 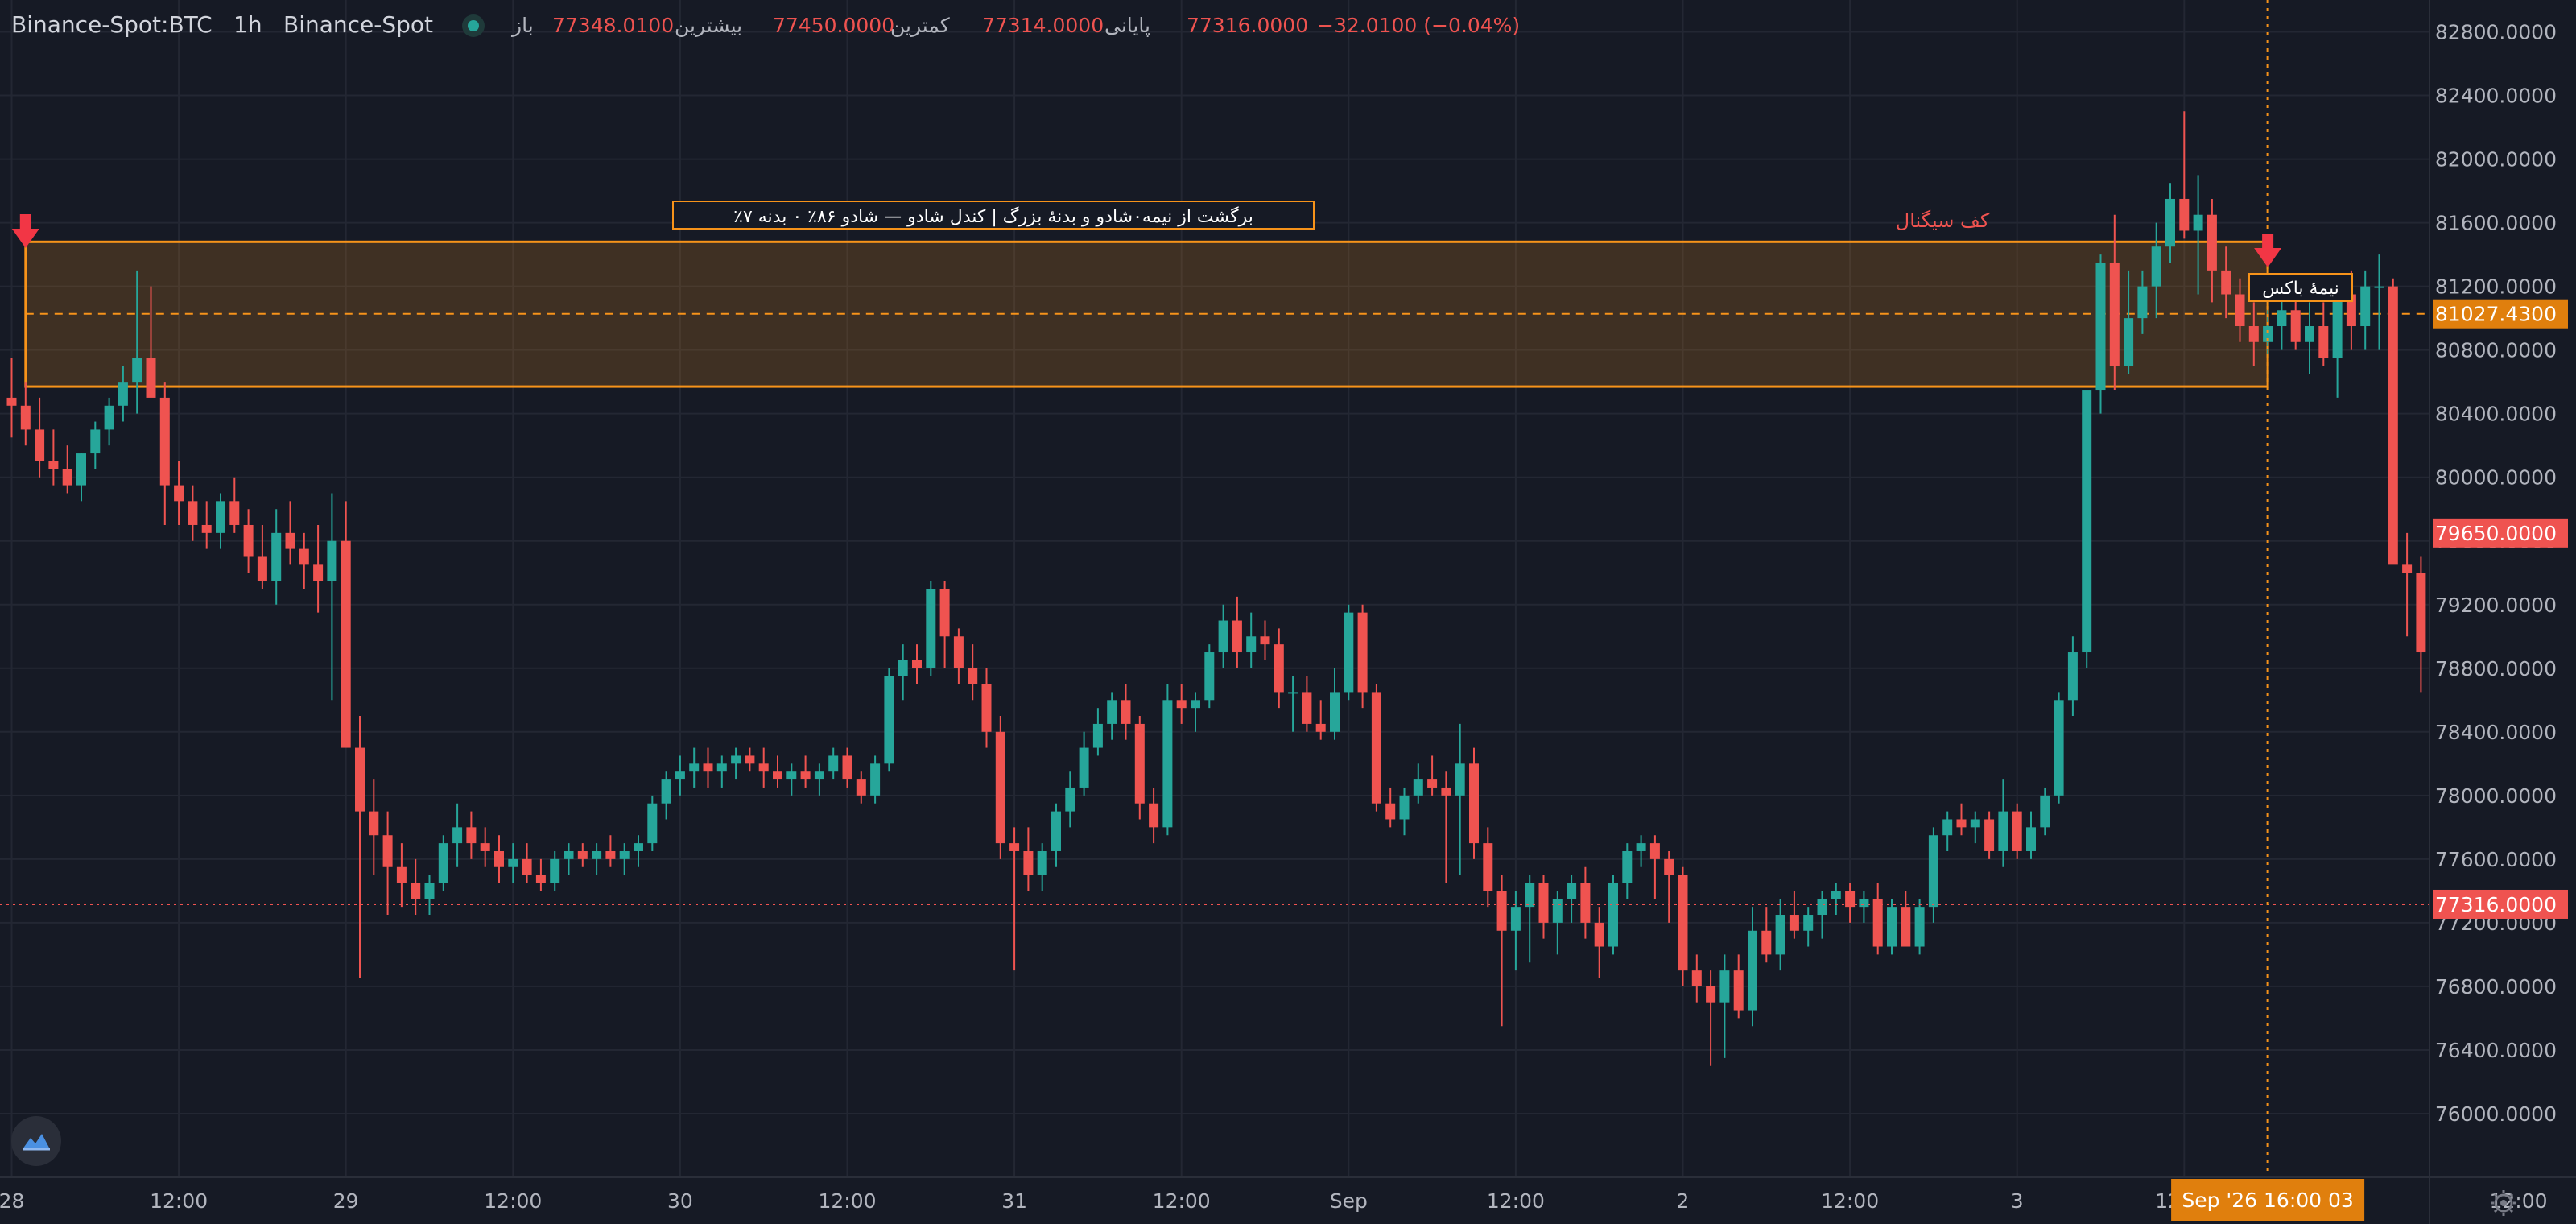 I want to click on settings-gear-icon, so click(x=2503, y=1203).